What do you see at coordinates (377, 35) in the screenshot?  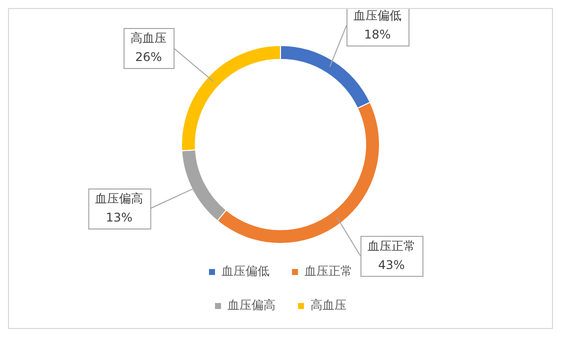 I see `data-label: 18%` at bounding box center [377, 35].